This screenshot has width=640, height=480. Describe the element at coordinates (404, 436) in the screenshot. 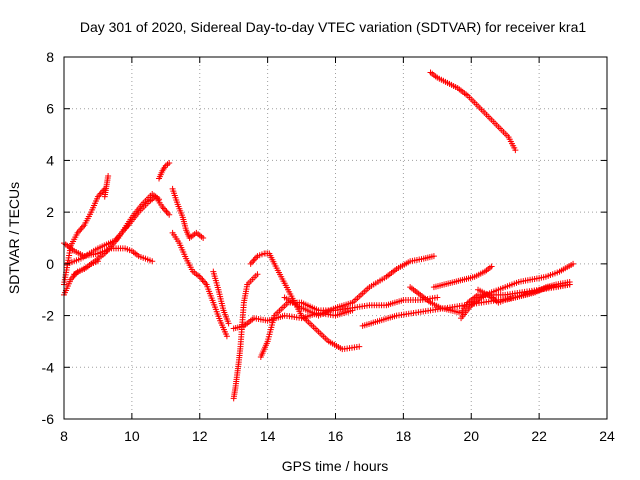

I see `x-tick-label: 18` at that location.